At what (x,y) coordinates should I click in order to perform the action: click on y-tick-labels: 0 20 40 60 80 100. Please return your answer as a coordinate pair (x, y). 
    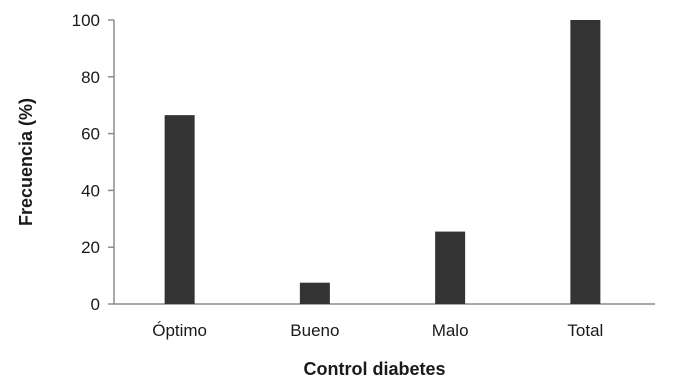
    Looking at the image, I should click on (86, 162).